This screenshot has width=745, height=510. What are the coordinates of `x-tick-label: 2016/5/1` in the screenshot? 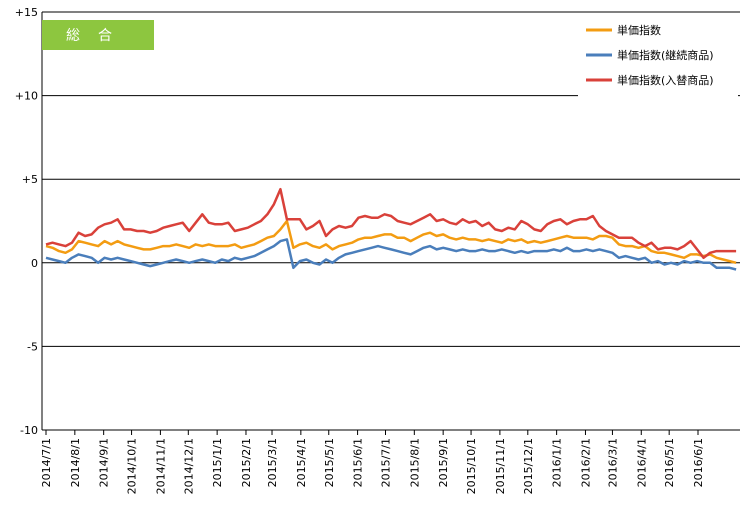 It's located at (669, 462).